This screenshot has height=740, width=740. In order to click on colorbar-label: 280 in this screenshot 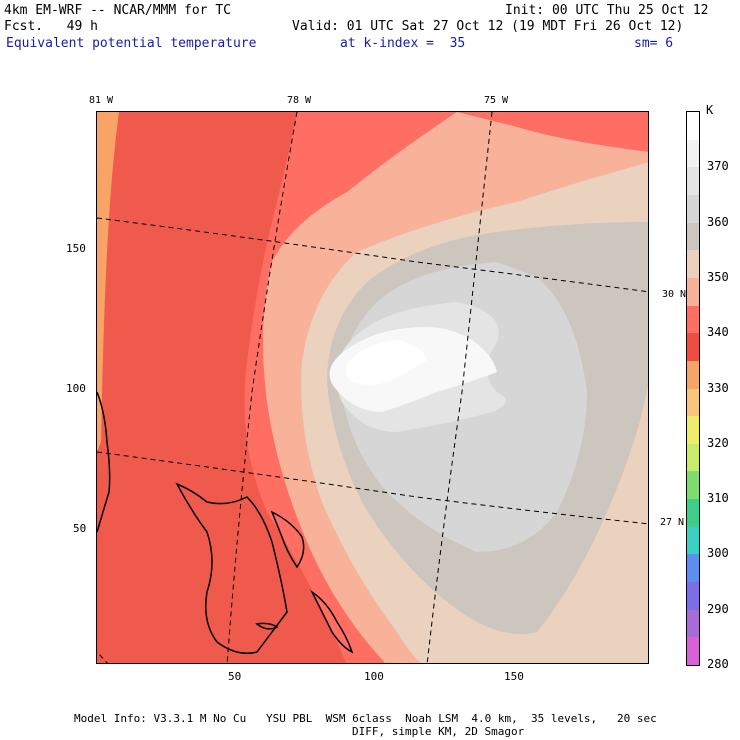, I will do `click(718, 664)`.